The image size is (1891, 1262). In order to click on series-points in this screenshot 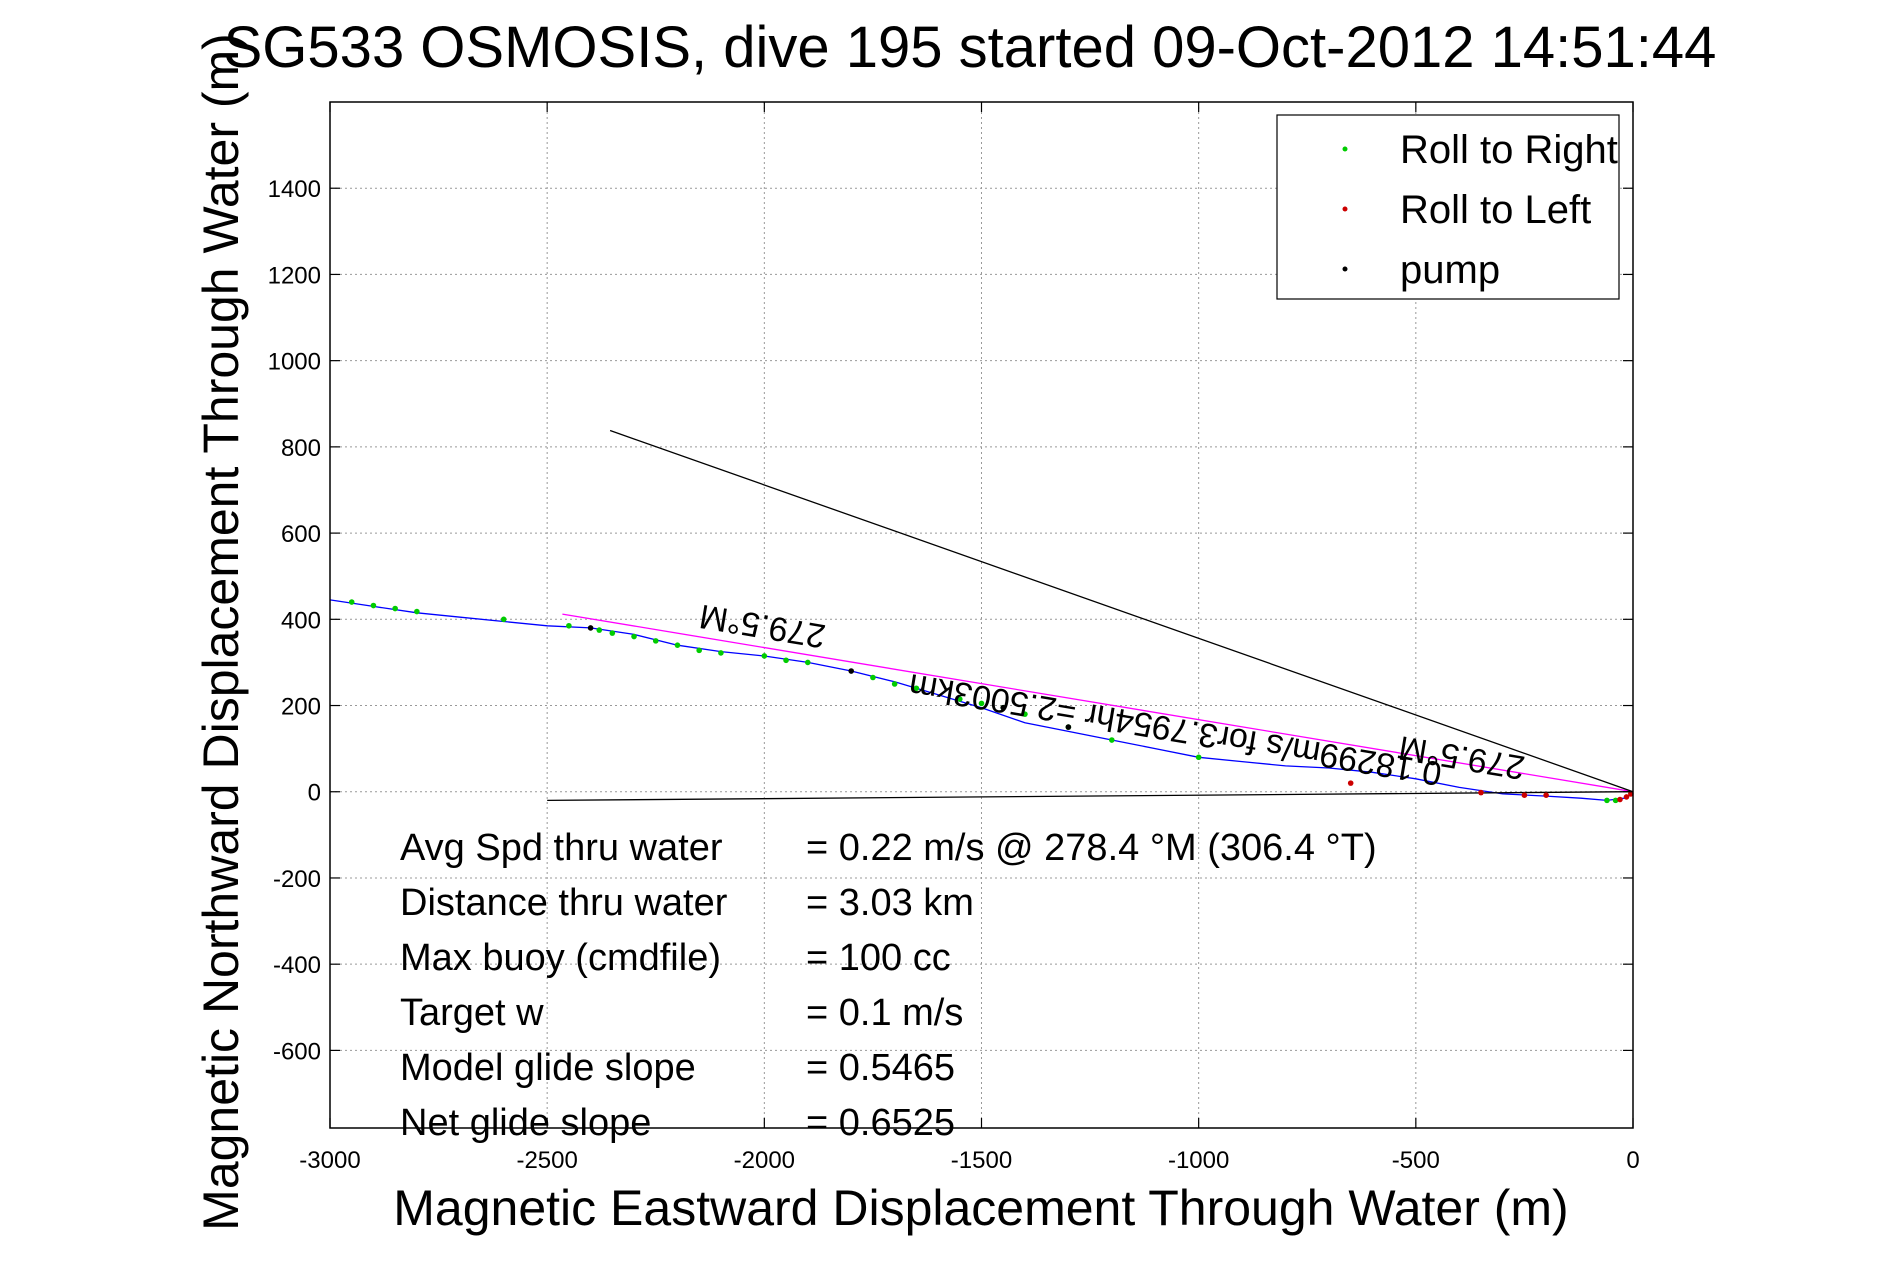, I will do `click(991, 701)`.